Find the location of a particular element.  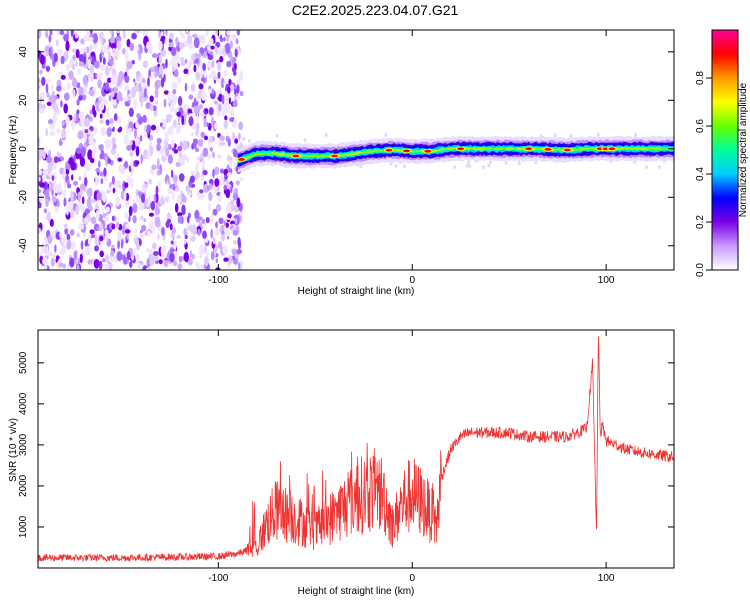

snr-y-tick-label: 1000 is located at coordinates (23, 526).